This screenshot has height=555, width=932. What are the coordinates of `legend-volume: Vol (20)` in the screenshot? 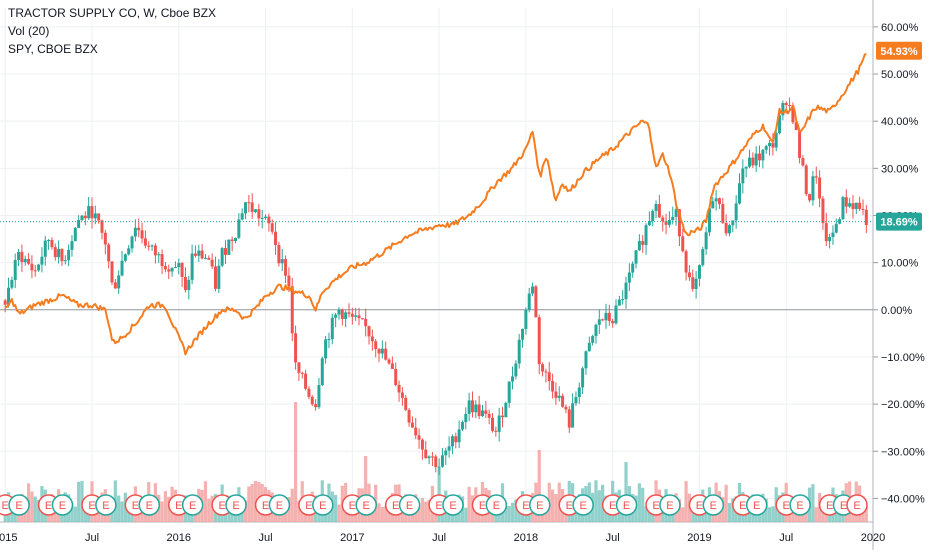 It's located at (29, 31).